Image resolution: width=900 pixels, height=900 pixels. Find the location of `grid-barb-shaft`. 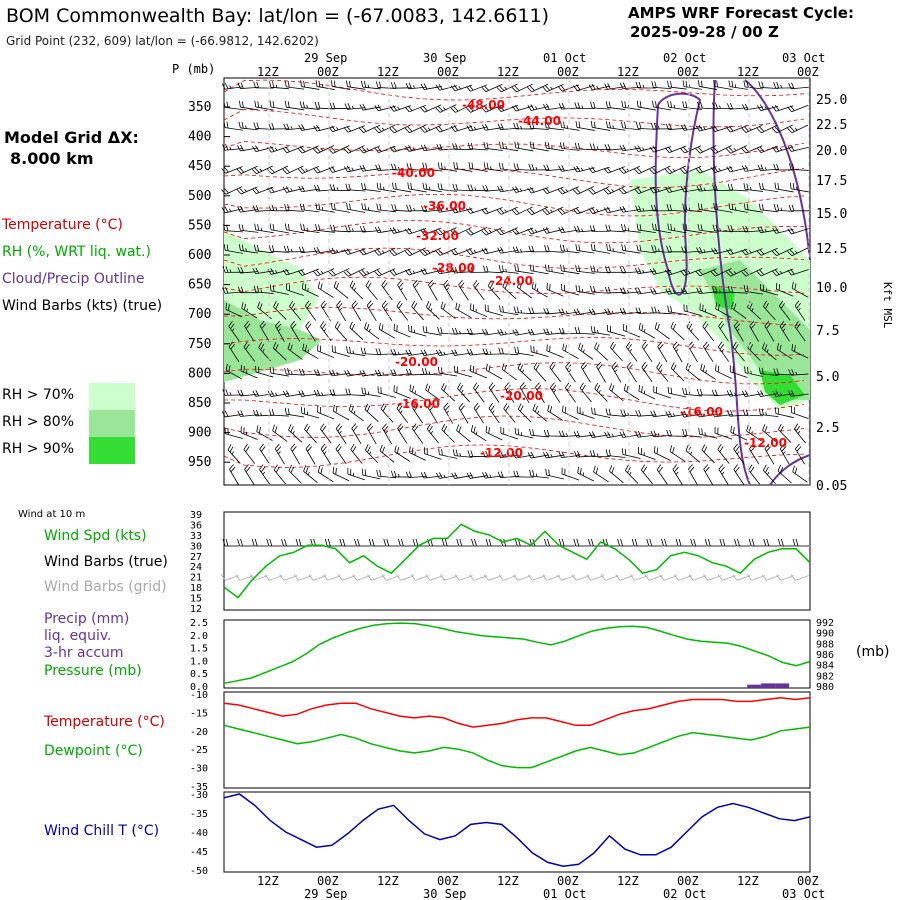

grid-barb-shaft is located at coordinates (553, 578).